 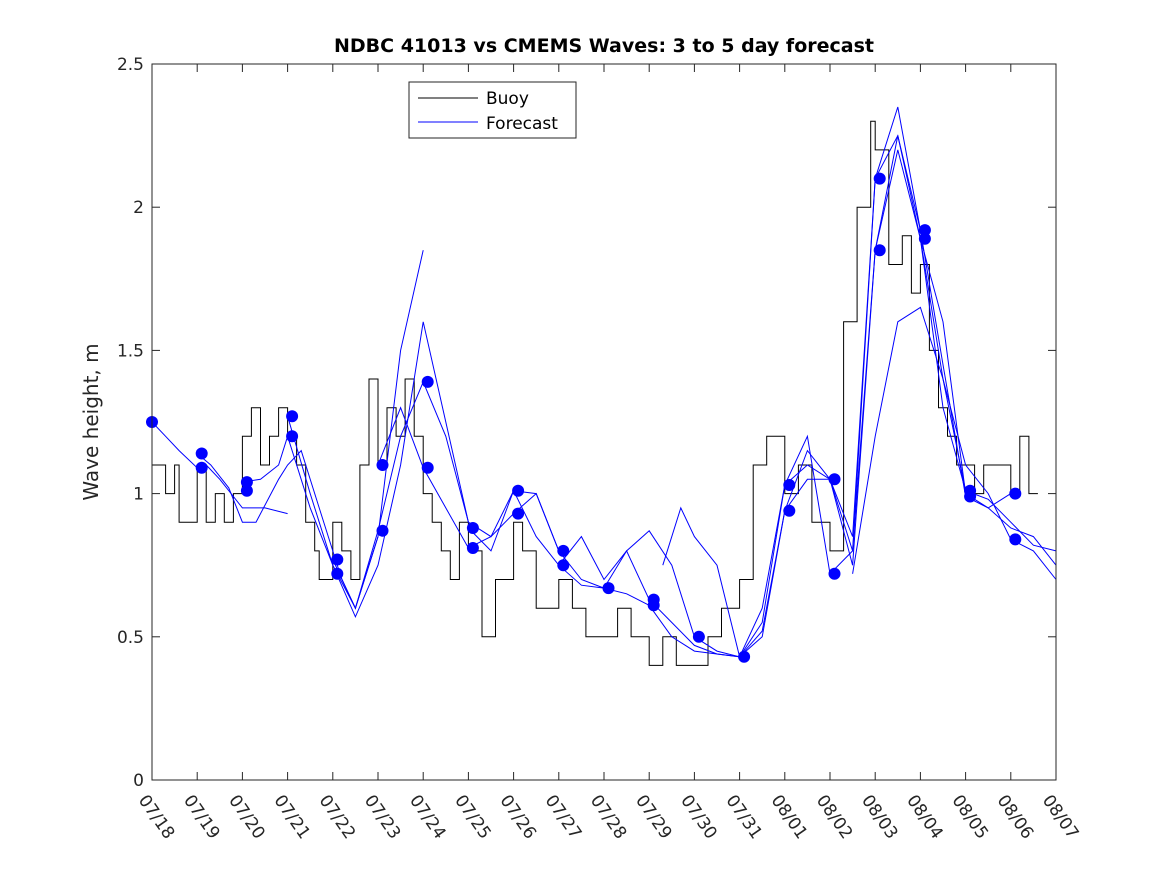 What do you see at coordinates (138, 781) in the screenshot?
I see `y-tick-label: 0` at bounding box center [138, 781].